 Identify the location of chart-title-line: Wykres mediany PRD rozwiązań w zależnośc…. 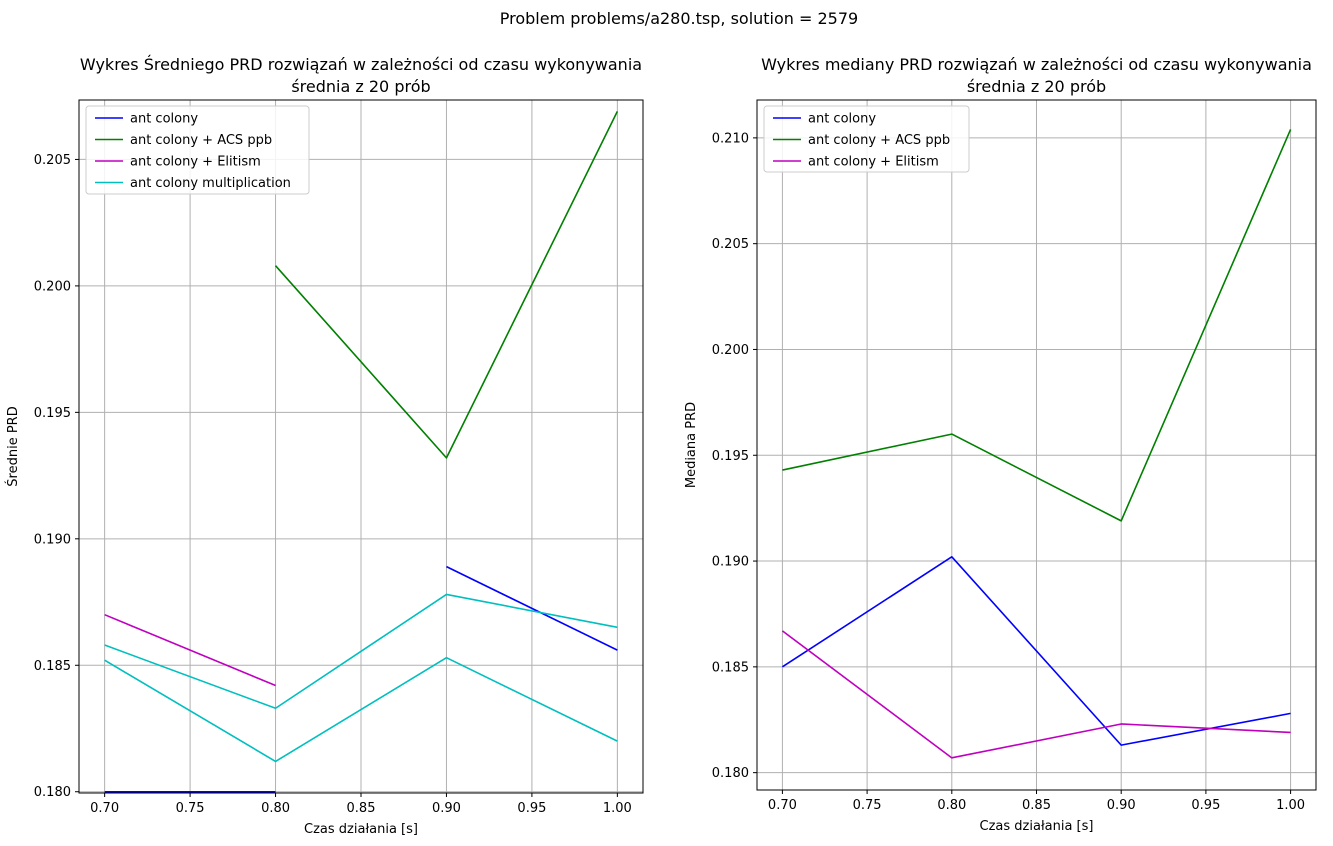
(1036, 64).